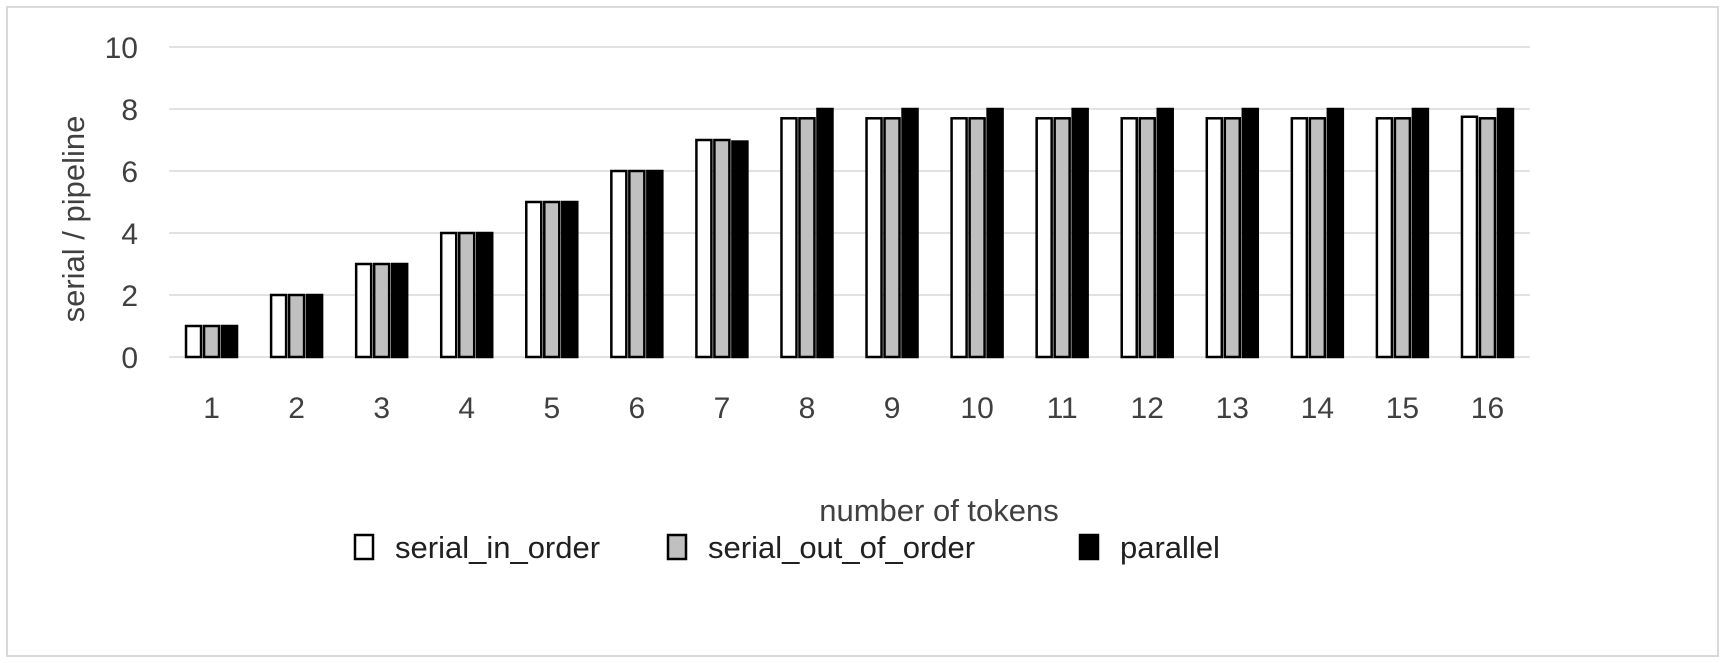  I want to click on y-tick-label: 6, so click(129, 172).